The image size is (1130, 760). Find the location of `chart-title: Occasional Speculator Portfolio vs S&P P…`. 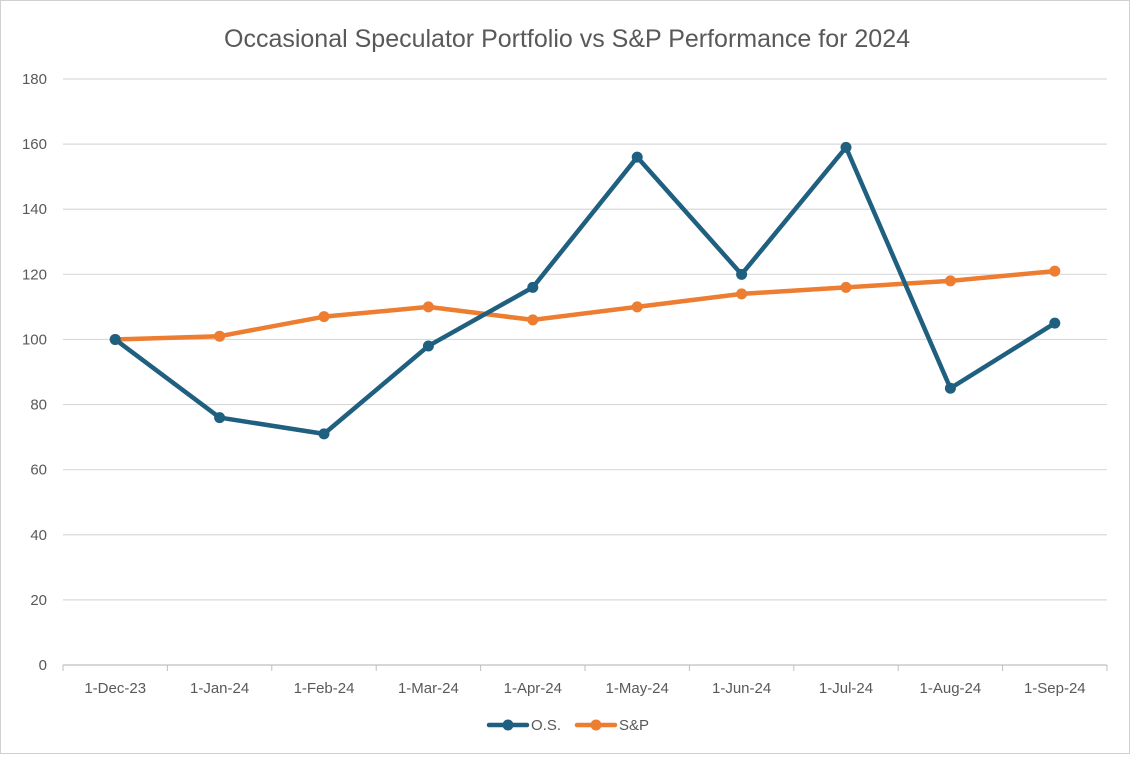

chart-title: Occasional Speculator Portfolio vs S&P P… is located at coordinates (567, 39).